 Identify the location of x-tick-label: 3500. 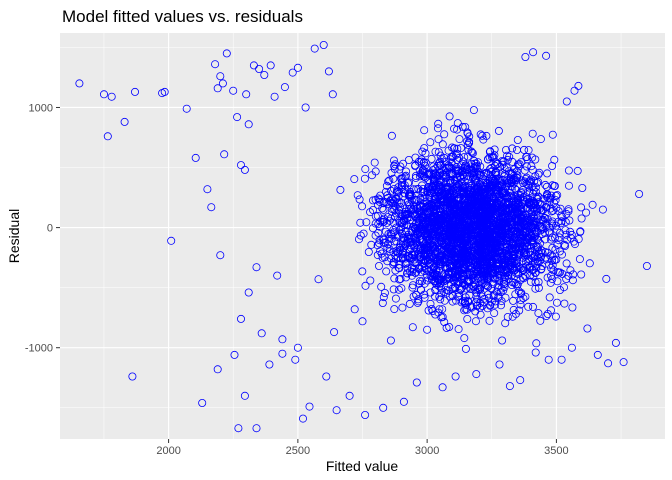
(556, 451).